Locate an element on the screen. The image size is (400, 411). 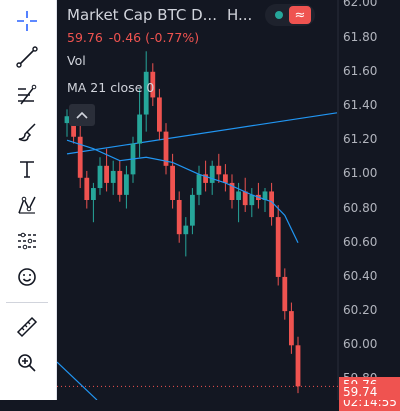
market-open-dot is located at coordinates (279, 15).